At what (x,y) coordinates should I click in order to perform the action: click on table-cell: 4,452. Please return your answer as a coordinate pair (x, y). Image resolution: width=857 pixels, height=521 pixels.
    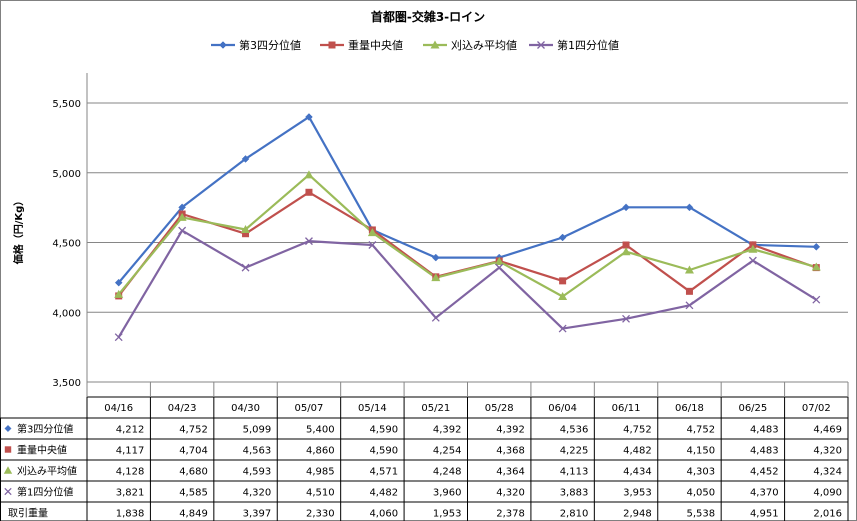
    Looking at the image, I should click on (764, 472).